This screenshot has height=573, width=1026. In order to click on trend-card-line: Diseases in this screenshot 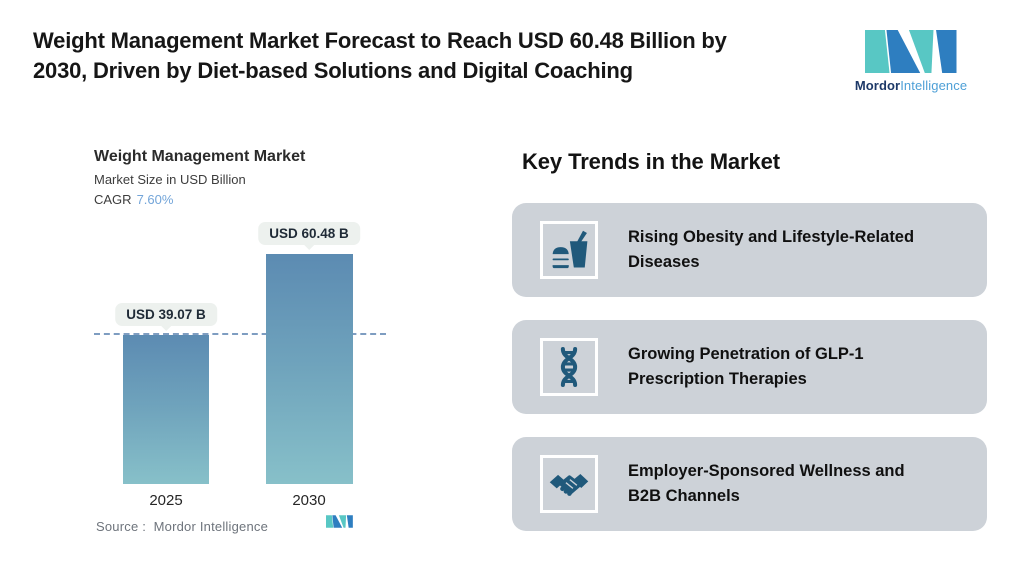, I will do `click(664, 262)`.